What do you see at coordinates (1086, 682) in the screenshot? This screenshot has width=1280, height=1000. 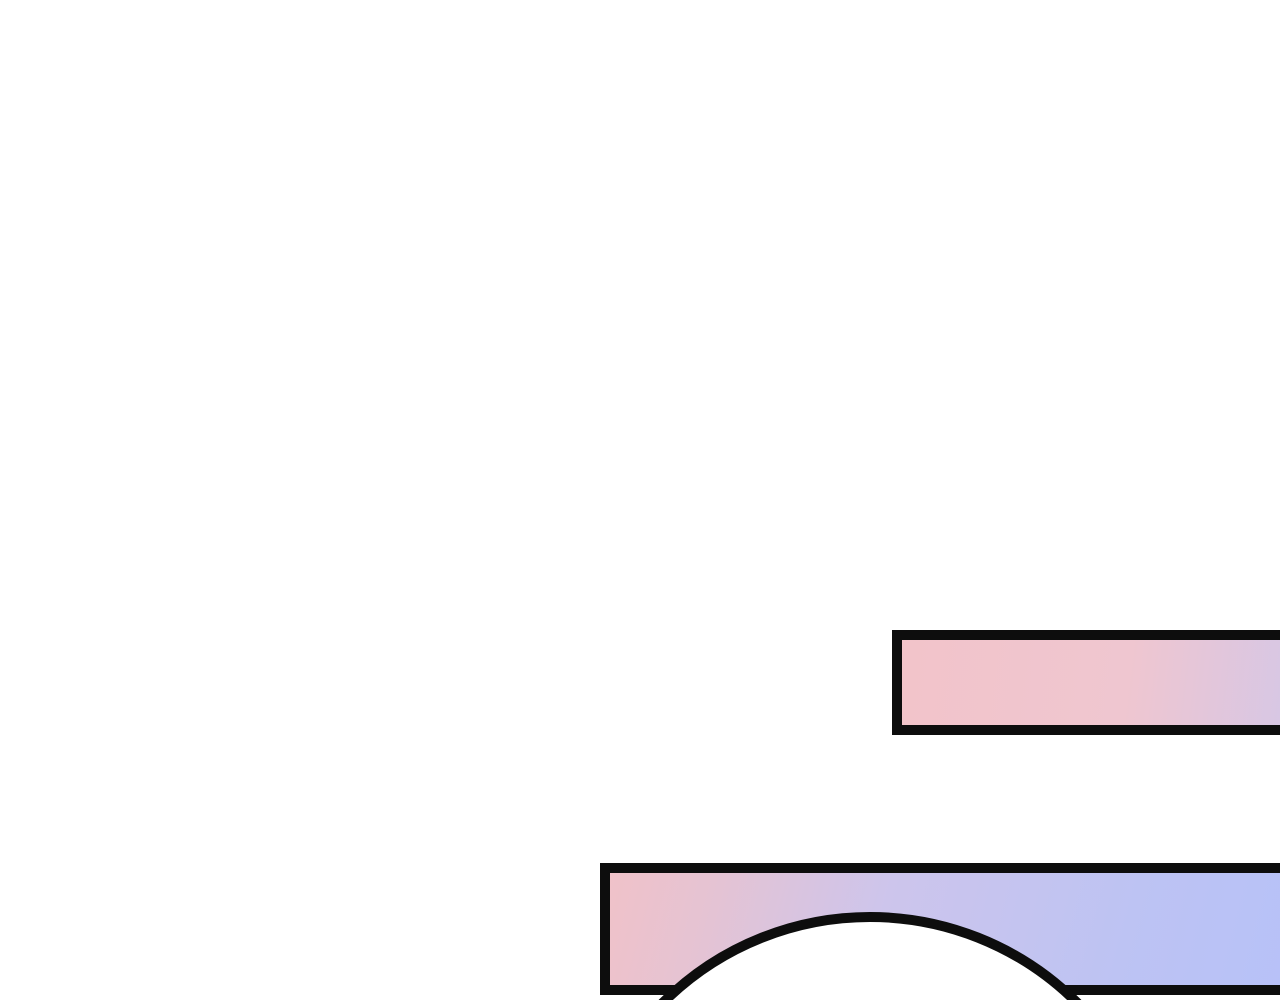 I see `gradient-bar-shape` at bounding box center [1086, 682].